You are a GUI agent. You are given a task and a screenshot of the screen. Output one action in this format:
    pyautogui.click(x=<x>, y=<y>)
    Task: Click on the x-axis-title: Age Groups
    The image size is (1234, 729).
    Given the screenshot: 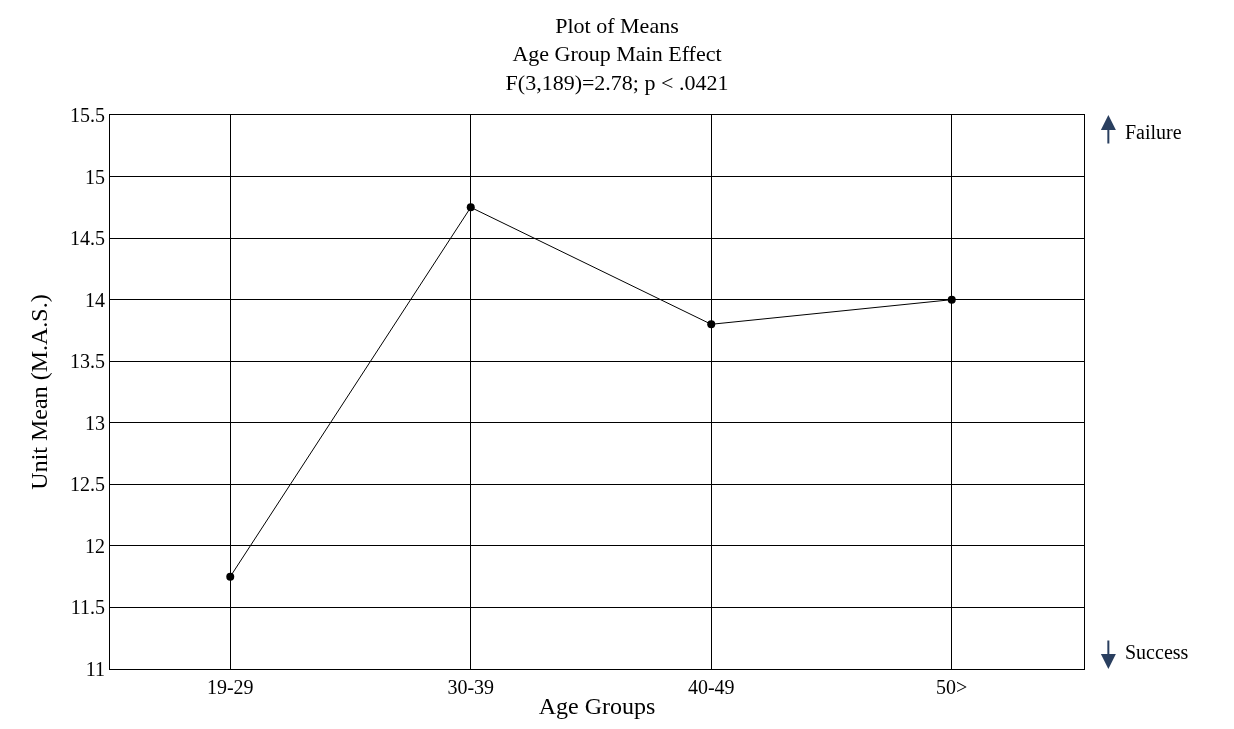 What is the action you would take?
    pyautogui.click(x=597, y=706)
    